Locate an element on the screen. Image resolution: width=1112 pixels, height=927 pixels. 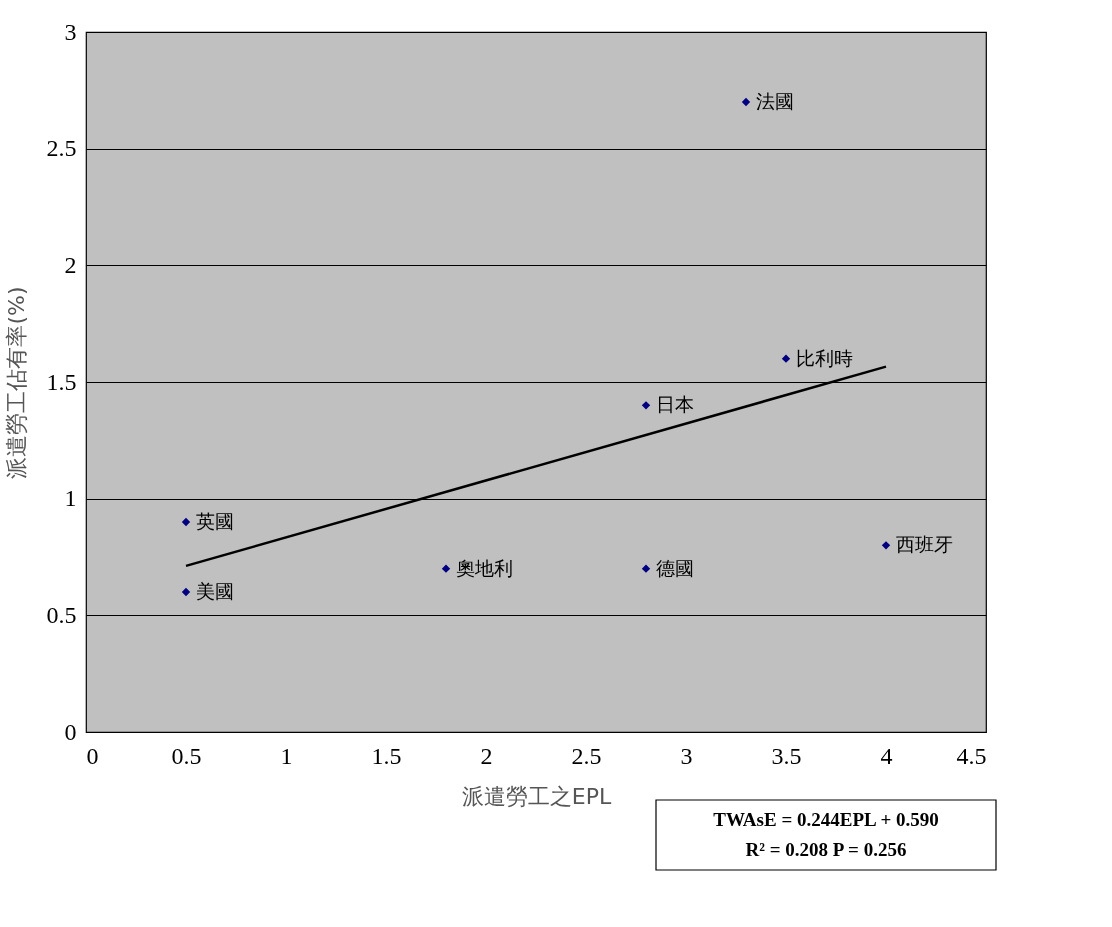
text: R² = 0.208 P = 0.256 is located at coordinates (826, 849).